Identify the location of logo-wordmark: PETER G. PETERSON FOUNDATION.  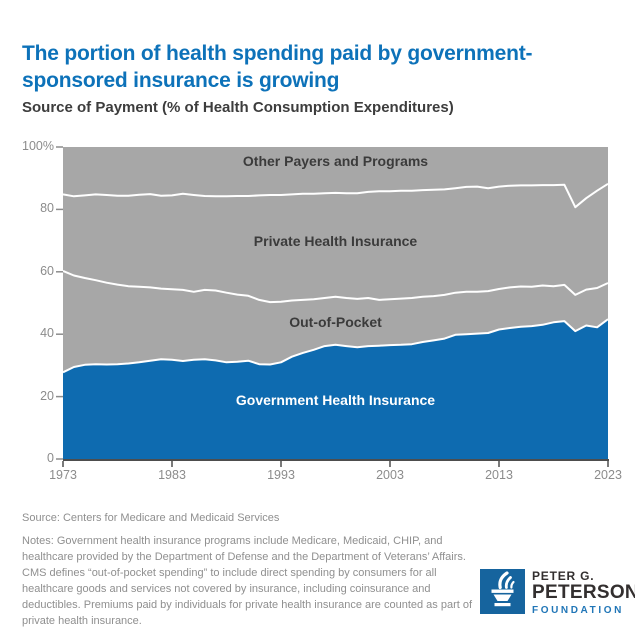
(583, 593).